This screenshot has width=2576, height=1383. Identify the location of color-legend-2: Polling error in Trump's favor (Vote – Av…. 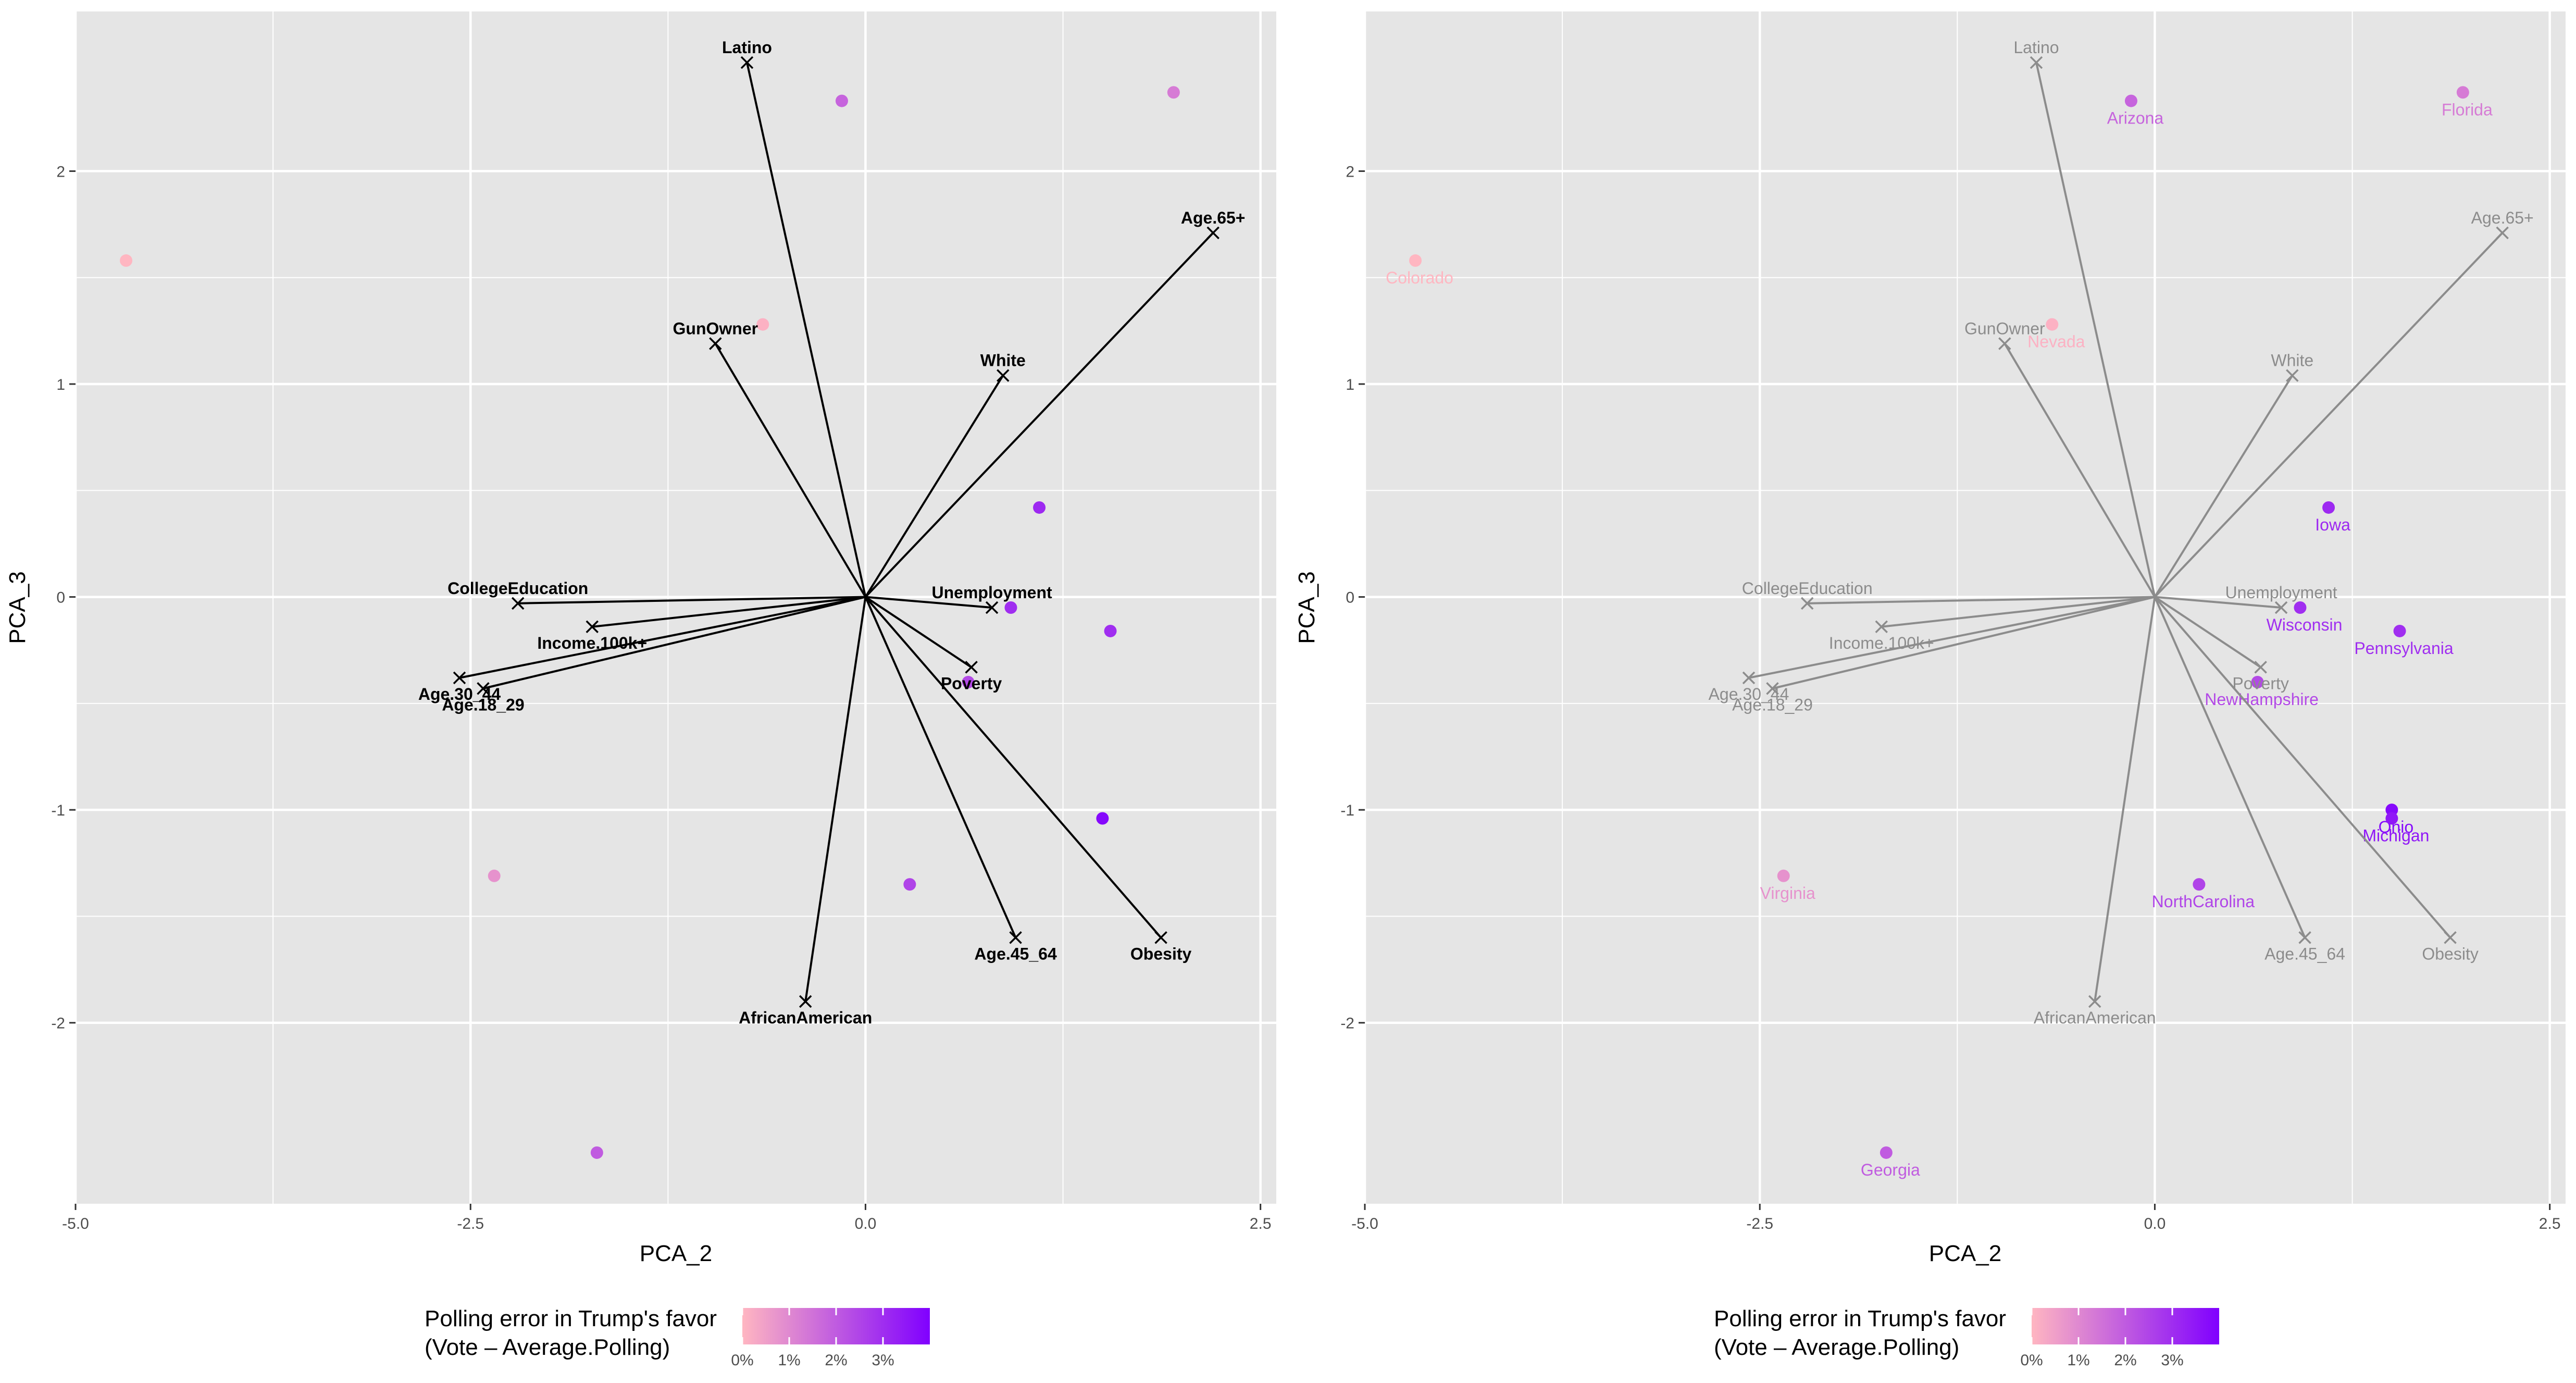
(1967, 1337).